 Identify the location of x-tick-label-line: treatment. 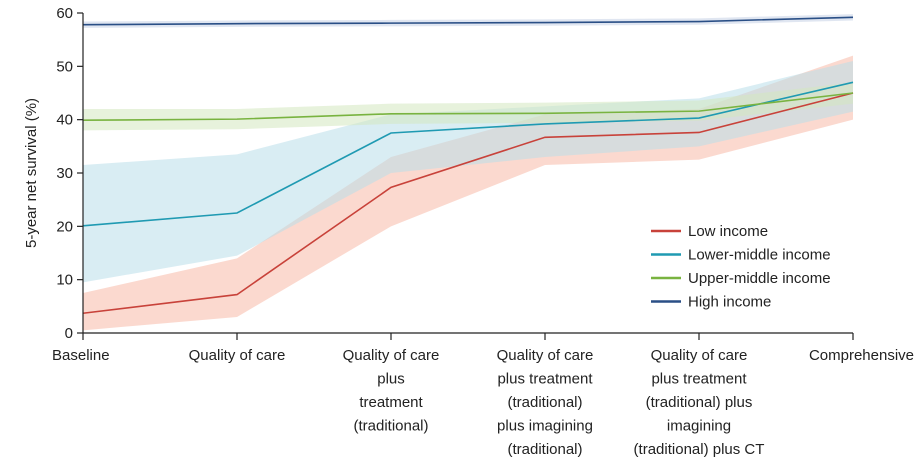
(391, 402).